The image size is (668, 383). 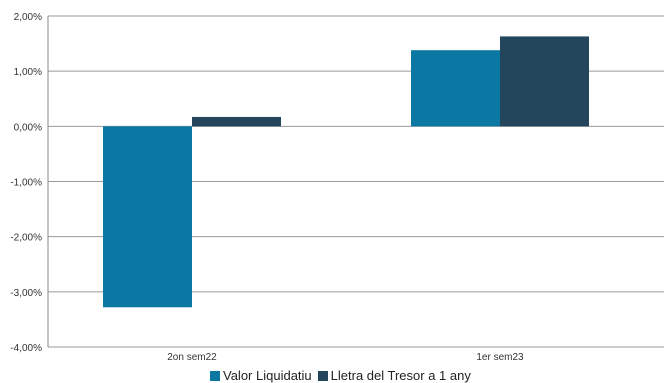 I want to click on y-axis-ticks: 2,00% 1,00% 0,00% -1,00% -2,00% -3,00% -4,00%, so click(x=26, y=183).